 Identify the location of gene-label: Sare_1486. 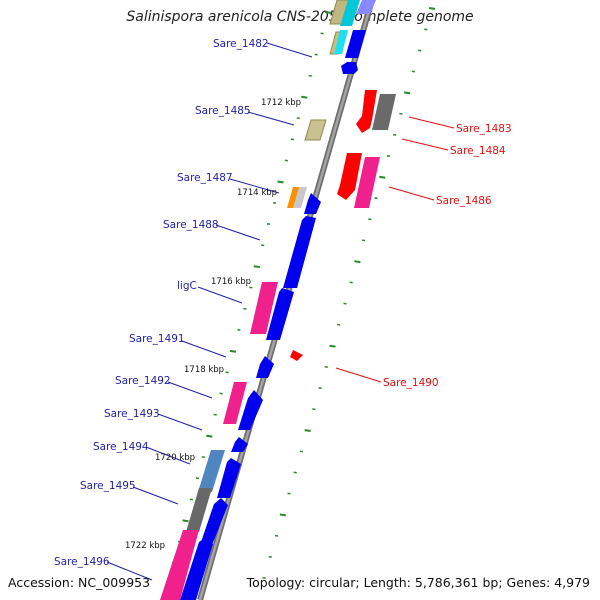
(464, 201).